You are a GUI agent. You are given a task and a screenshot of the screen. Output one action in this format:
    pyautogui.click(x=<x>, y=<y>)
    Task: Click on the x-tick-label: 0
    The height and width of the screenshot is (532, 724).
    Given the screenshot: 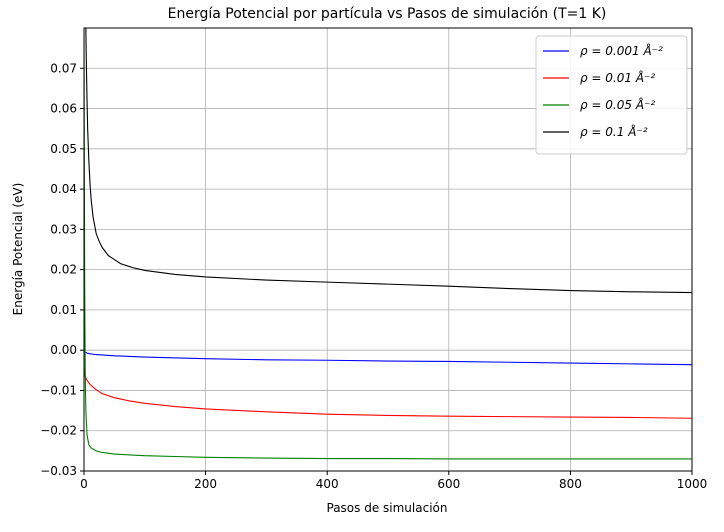 What is the action you would take?
    pyautogui.click(x=84, y=484)
    